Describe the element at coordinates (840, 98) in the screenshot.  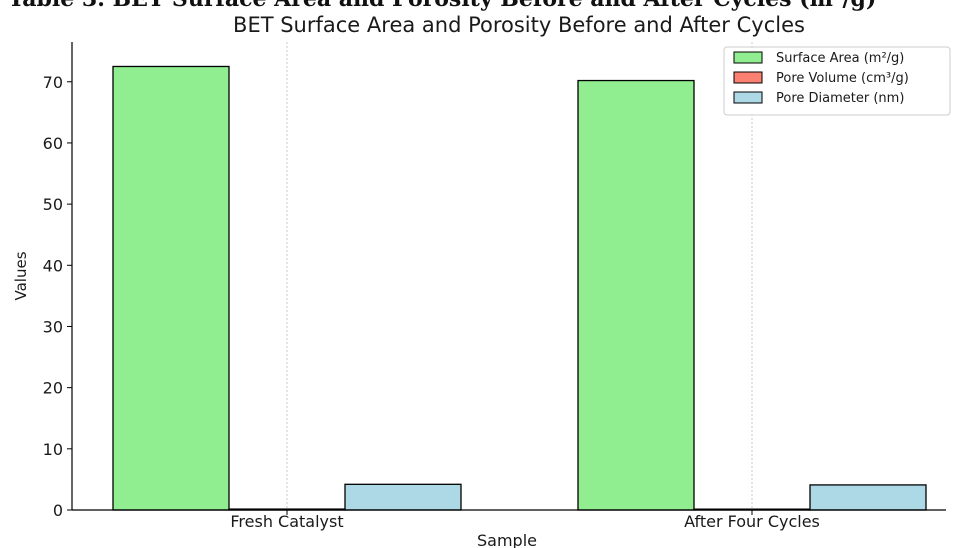
I see `legend-label-2: Pore Diameter (nm)` at that location.